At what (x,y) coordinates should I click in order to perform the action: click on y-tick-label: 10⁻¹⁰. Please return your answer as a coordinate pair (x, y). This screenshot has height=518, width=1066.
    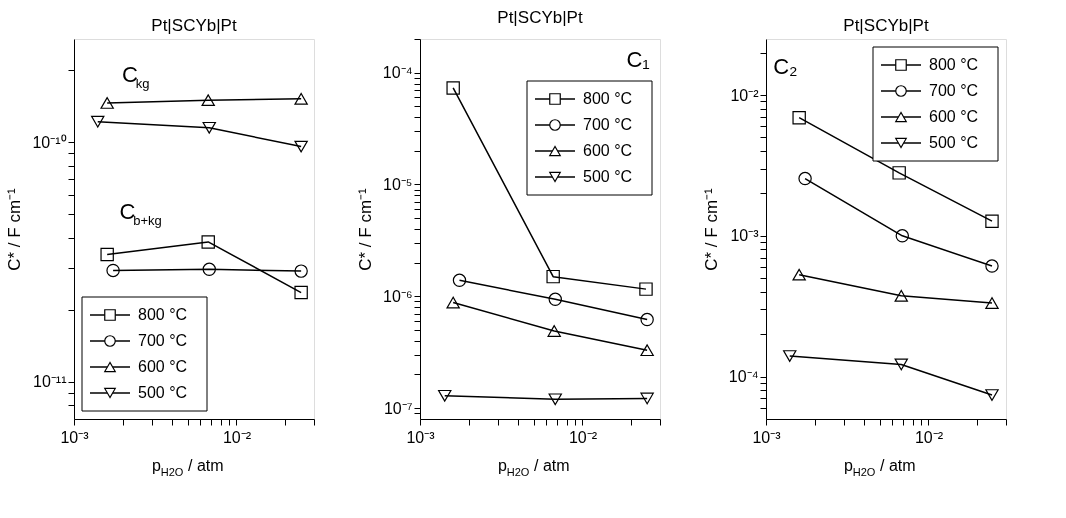
    Looking at the image, I should click on (49, 142).